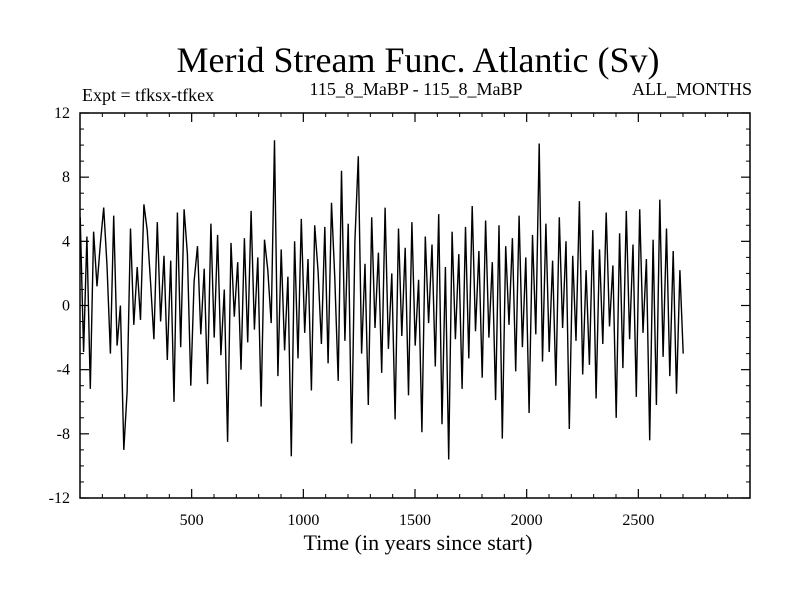  What do you see at coordinates (527, 520) in the screenshot?
I see `x-tick-label: 2000` at bounding box center [527, 520].